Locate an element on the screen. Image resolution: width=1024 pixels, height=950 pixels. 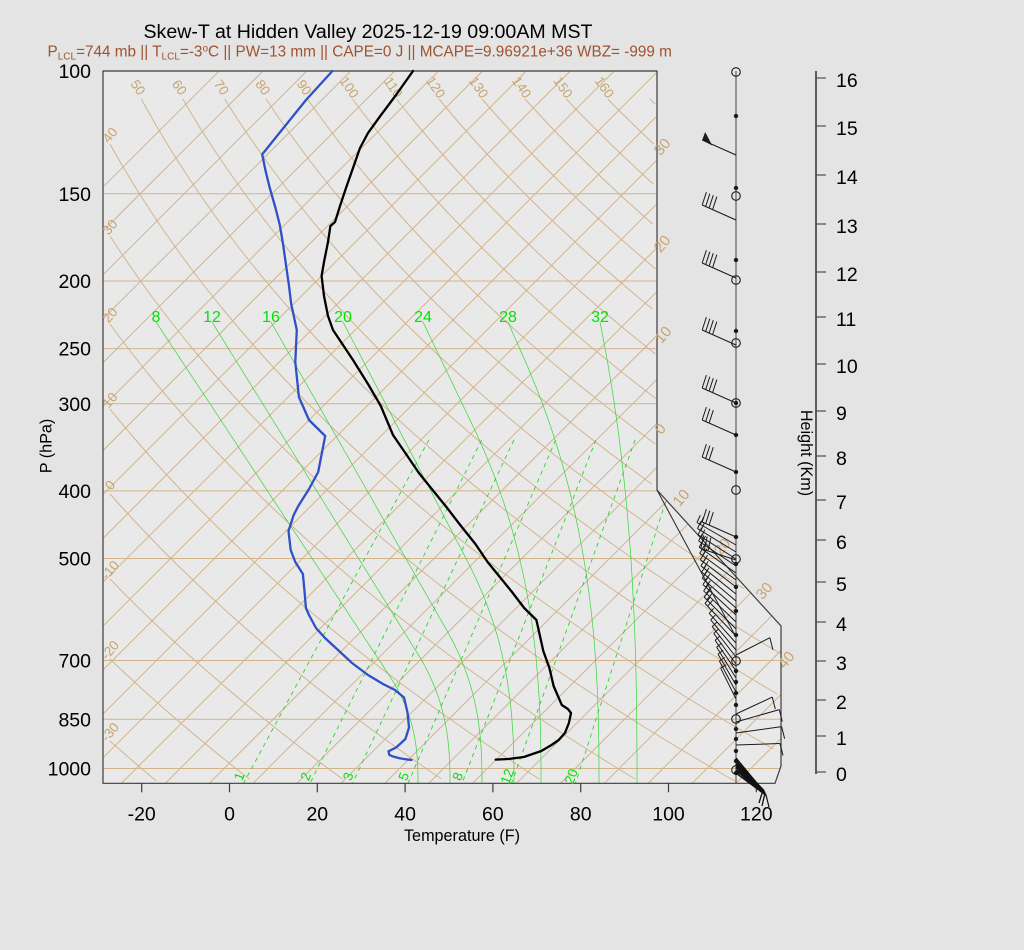
svg-text: 3 is located at coordinates (841, 664).